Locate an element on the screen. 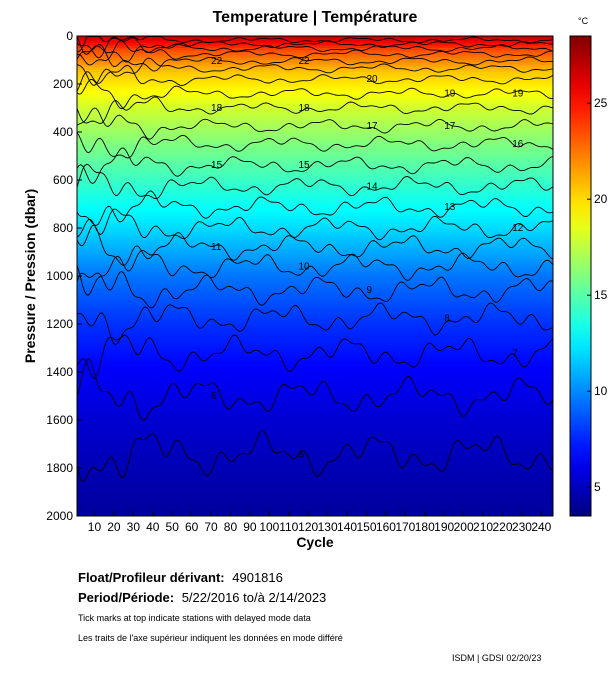 This screenshot has height=675, width=611. period-info: Period/Période: 5/22/2016 to/à 2/14/2023 is located at coordinates (202, 597).